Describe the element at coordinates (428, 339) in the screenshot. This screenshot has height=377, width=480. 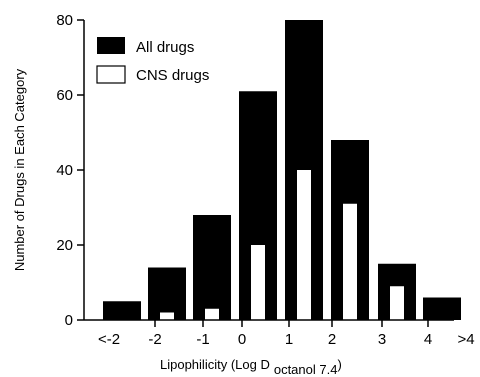
I see `x-tick-label-7: 4` at that location.